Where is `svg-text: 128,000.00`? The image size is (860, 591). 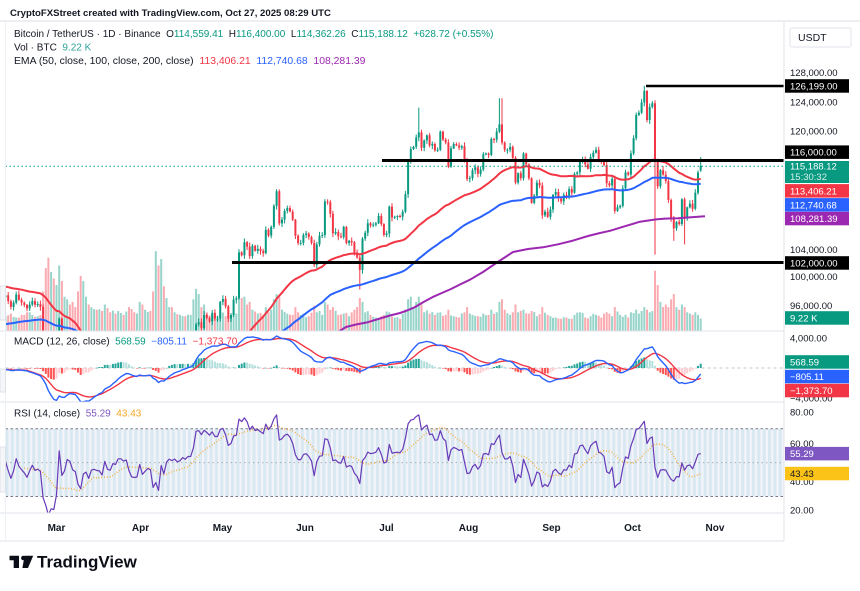
svg-text: 128,000.00 is located at coordinates (814, 73).